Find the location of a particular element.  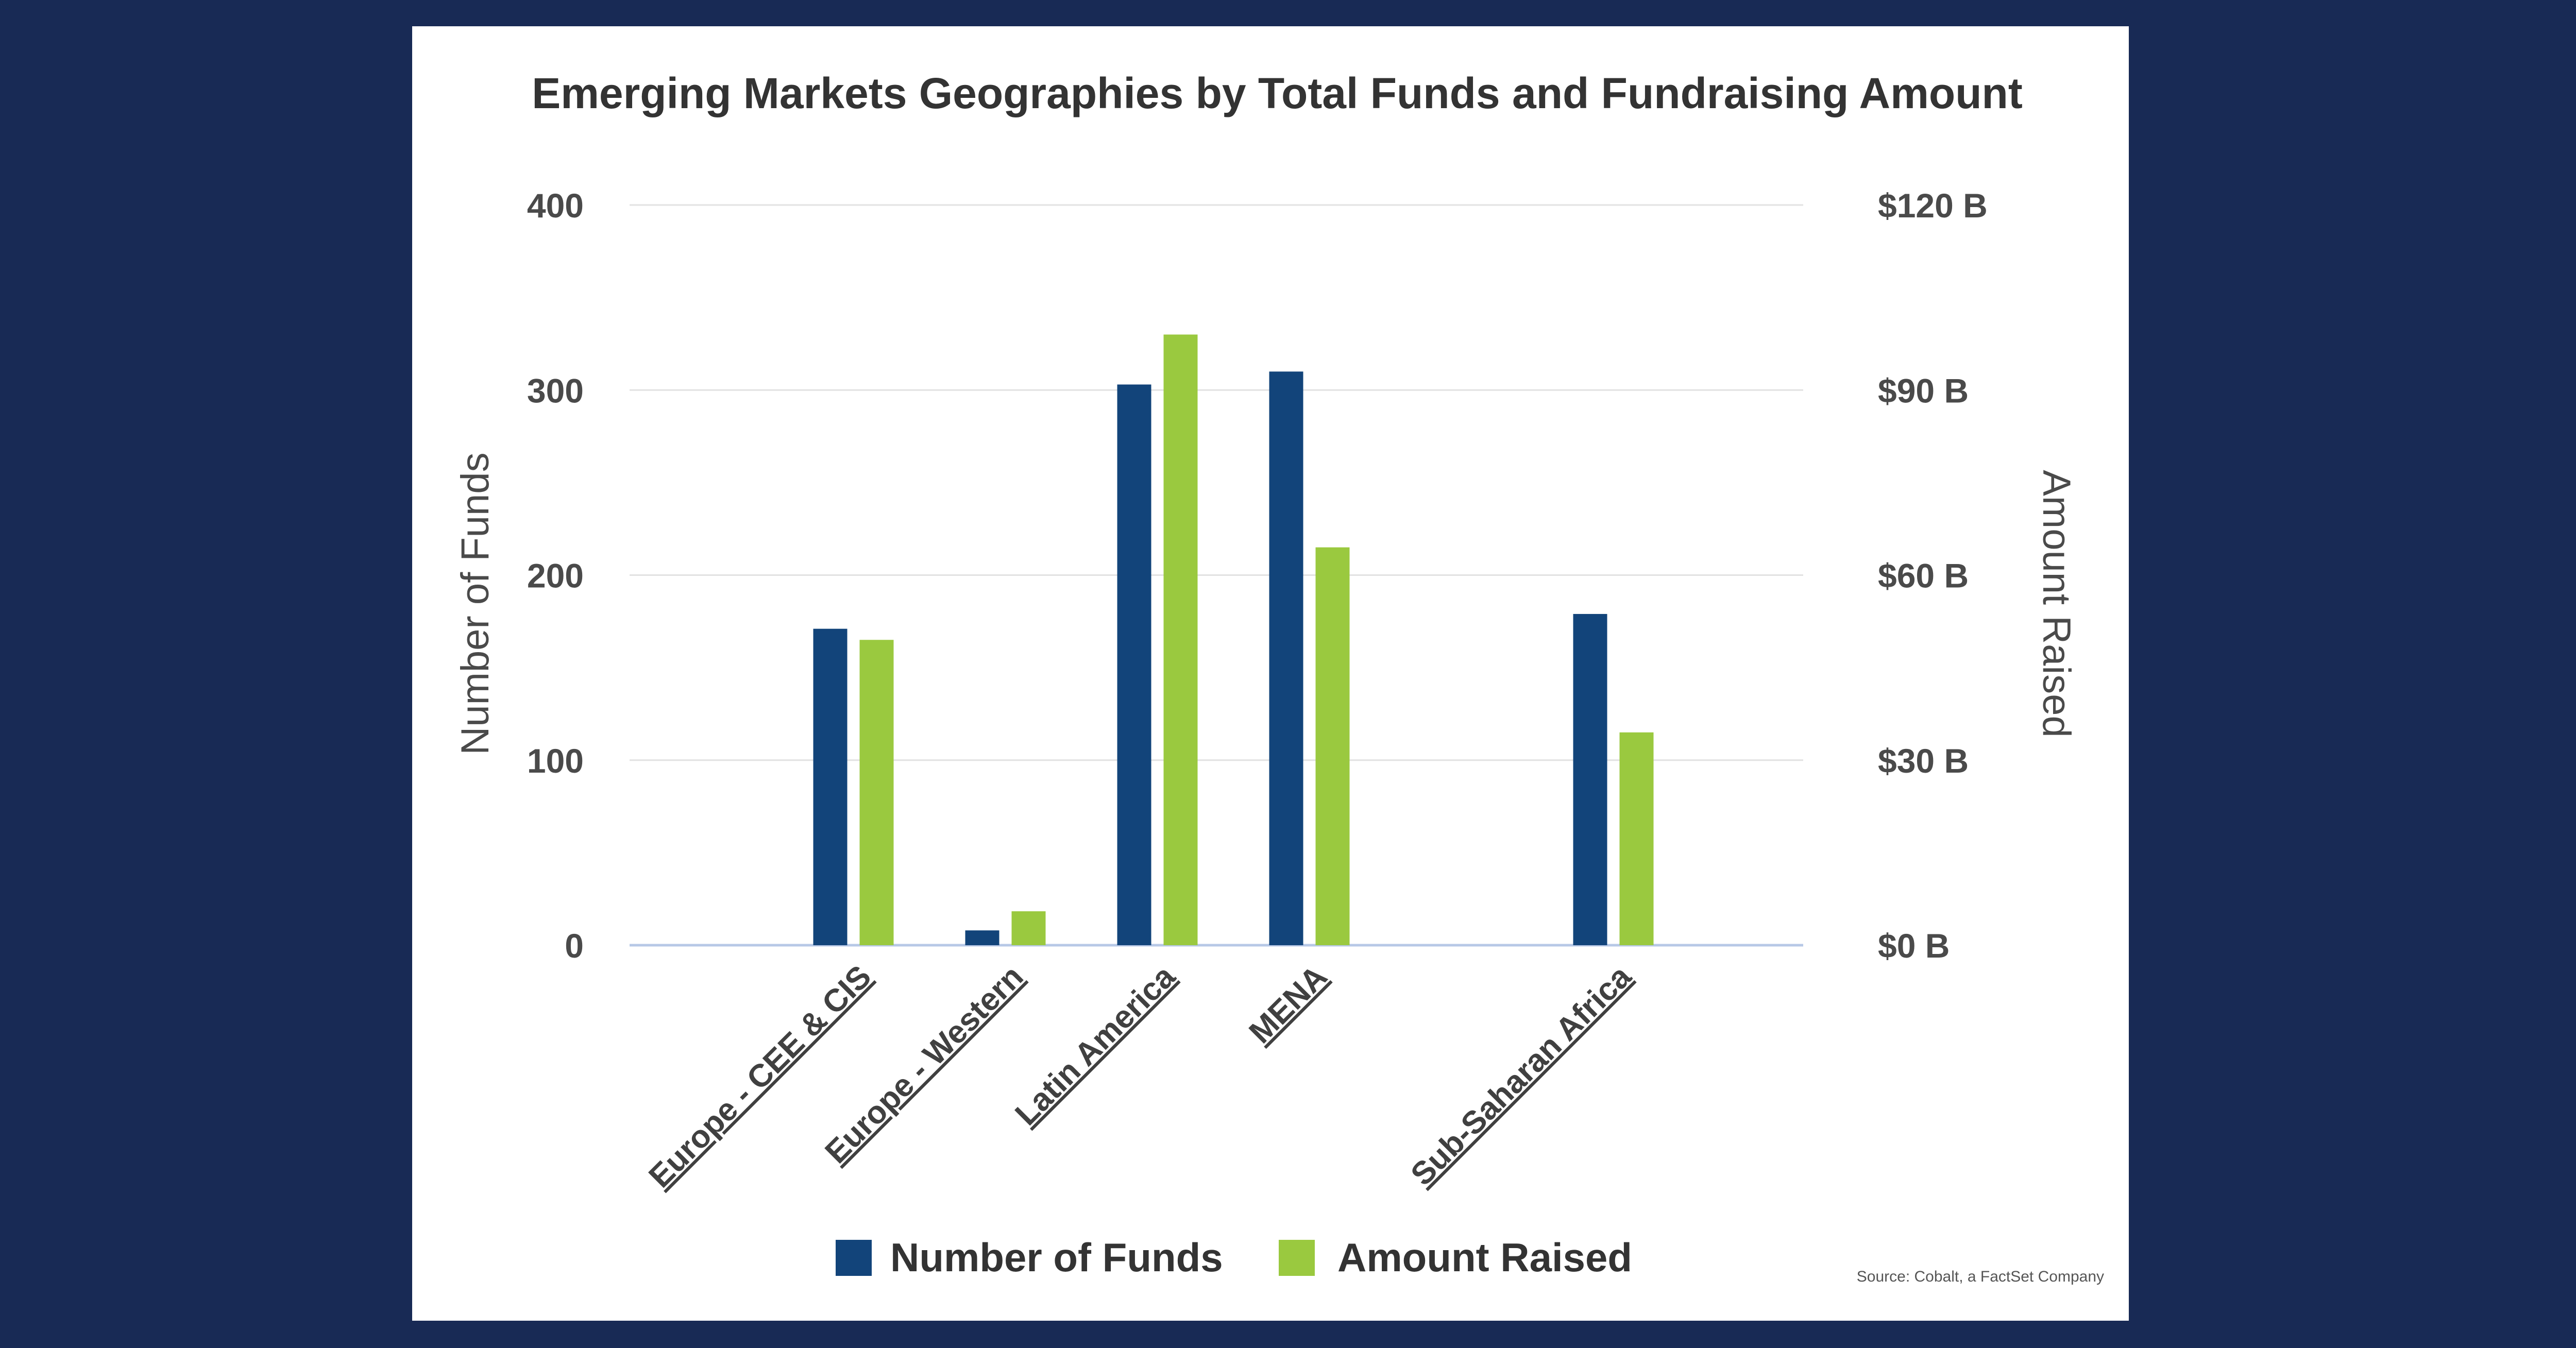

right-axis-ticks: $0 B $30 B $60 B $90 B $120 B is located at coordinates (1933, 575).